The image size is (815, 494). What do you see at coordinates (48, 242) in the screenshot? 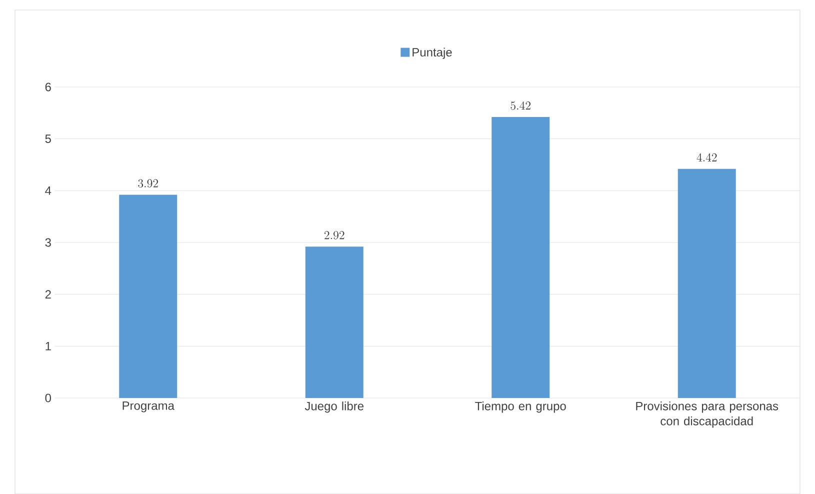
I see `y-tick-label: 3` at bounding box center [48, 242].